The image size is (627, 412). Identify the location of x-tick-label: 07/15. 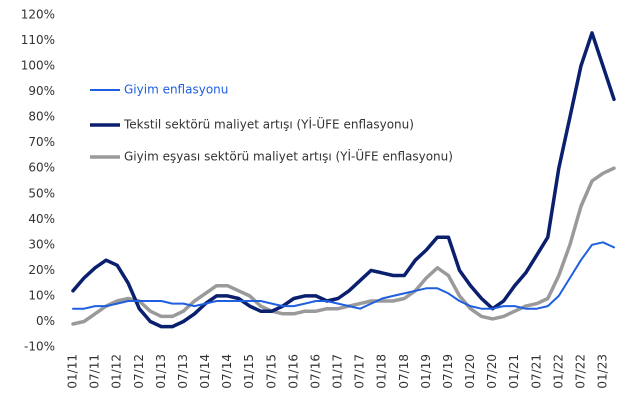
(271, 371).